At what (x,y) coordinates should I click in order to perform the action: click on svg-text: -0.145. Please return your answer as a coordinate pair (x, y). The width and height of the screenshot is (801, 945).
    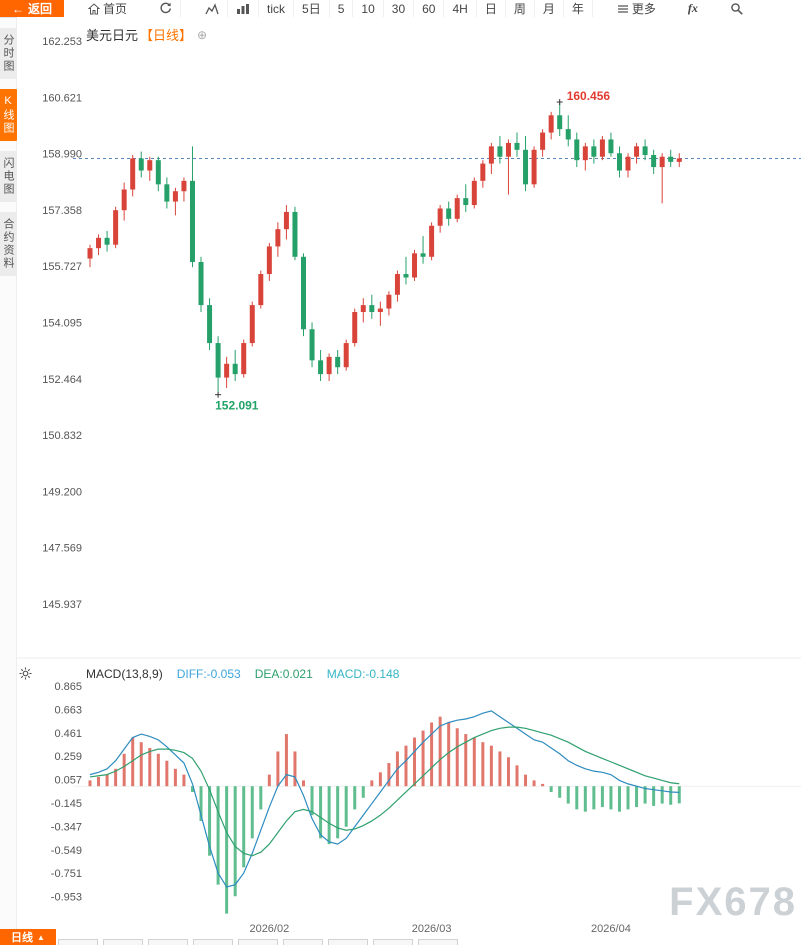
    Looking at the image, I should click on (66, 804).